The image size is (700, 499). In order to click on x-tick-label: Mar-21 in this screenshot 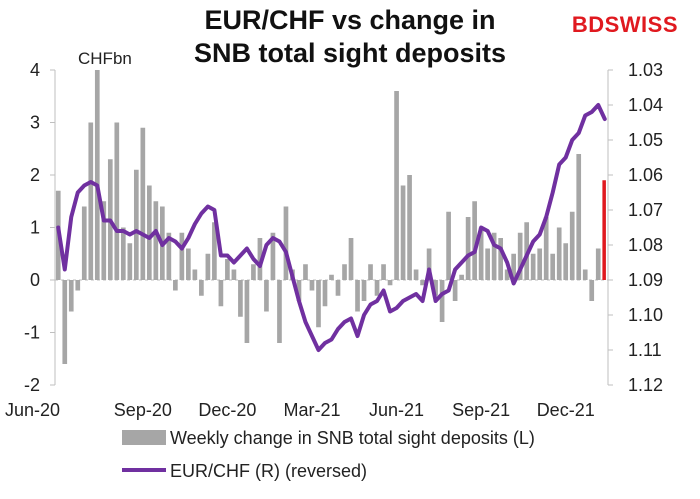, I will do `click(311, 410)`.